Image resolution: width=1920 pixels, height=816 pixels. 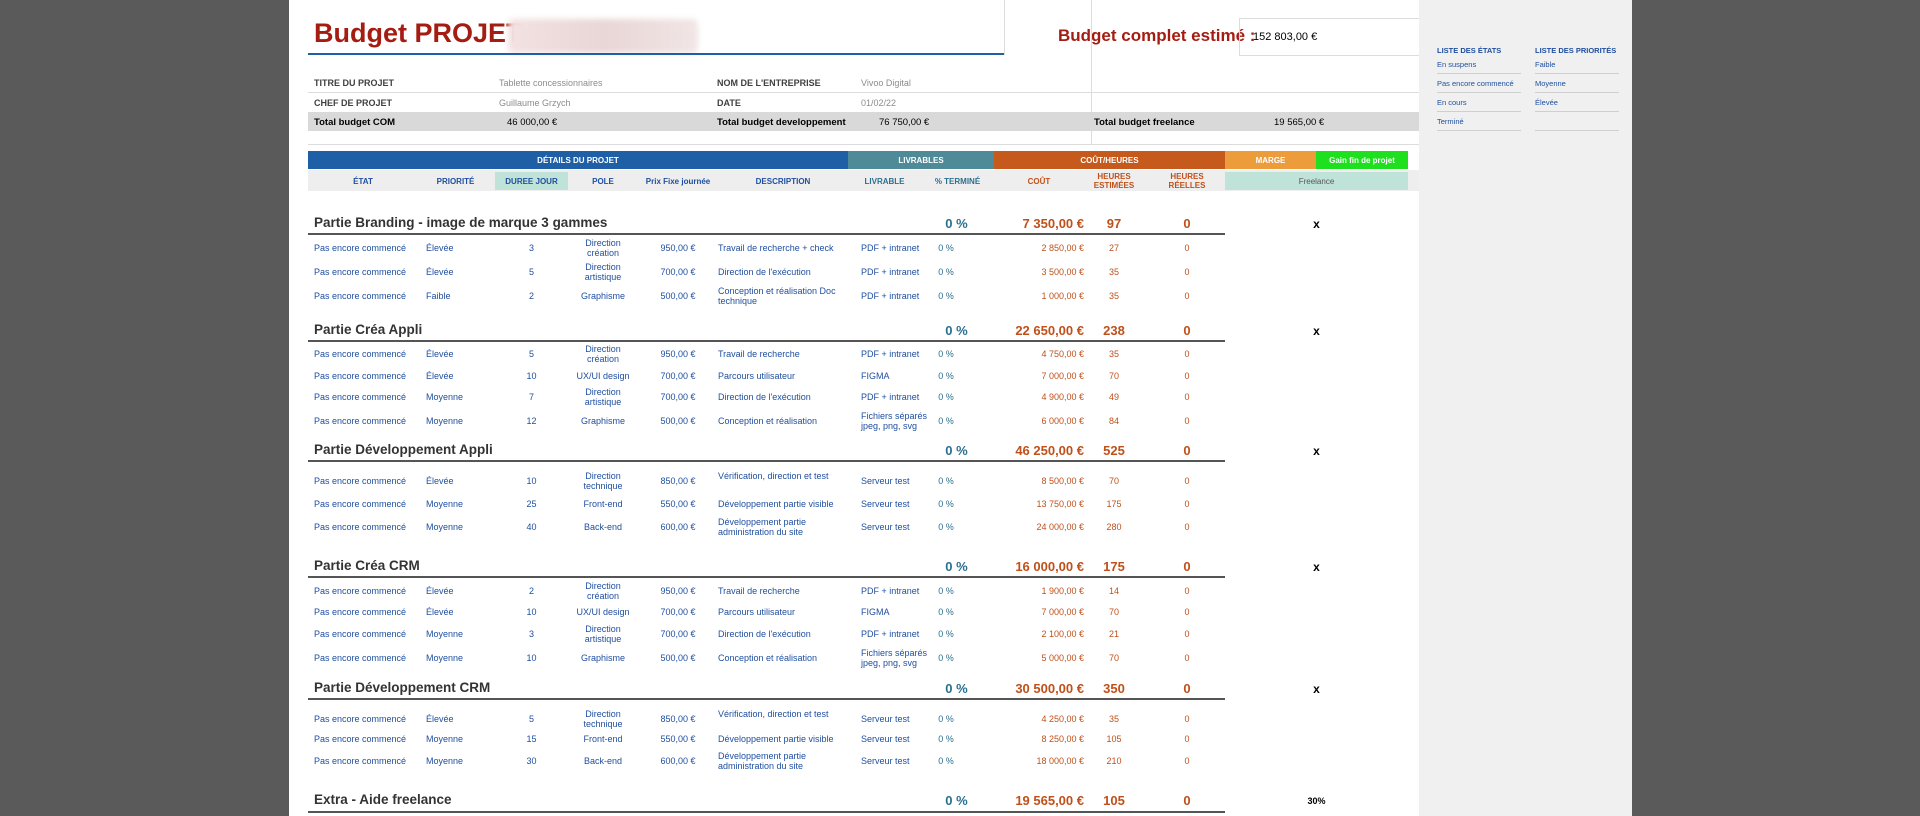 What do you see at coordinates (1062, 719) in the screenshot?
I see `row-cout: 4 250,00 €` at bounding box center [1062, 719].